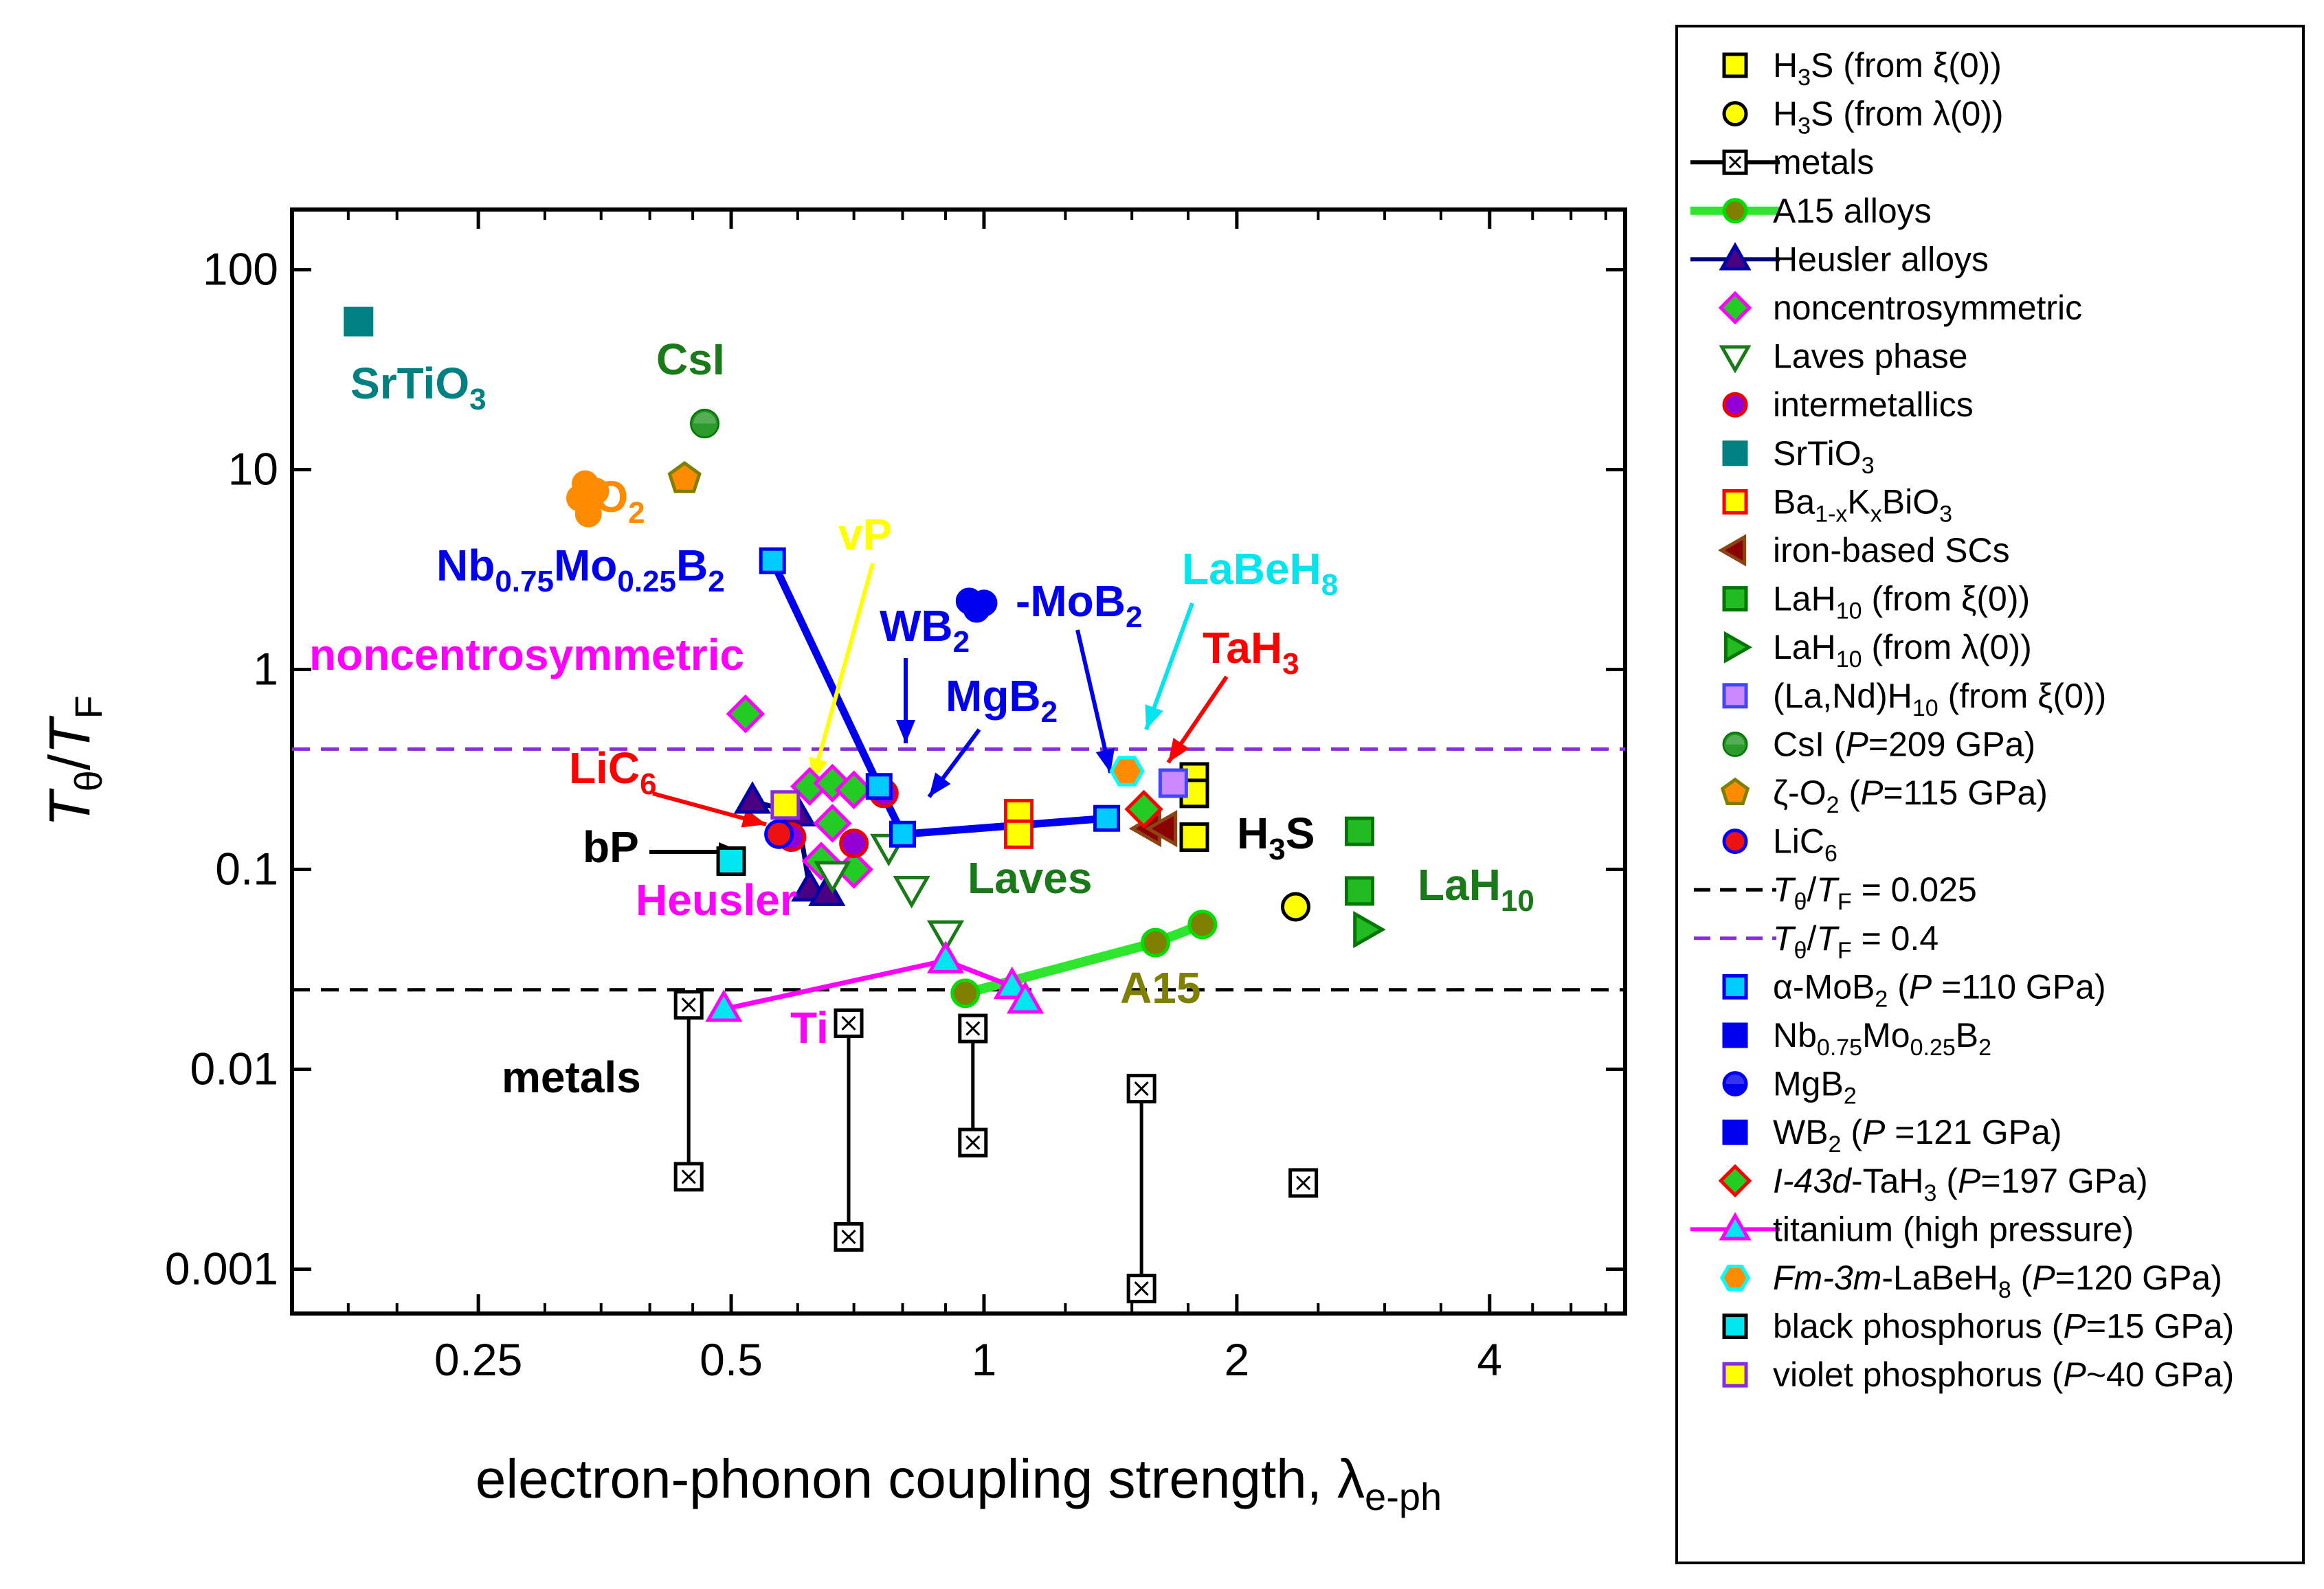  Describe the element at coordinates (1780, 844) in the screenshot. I see `legend-item-lic6: LiC6` at that location.